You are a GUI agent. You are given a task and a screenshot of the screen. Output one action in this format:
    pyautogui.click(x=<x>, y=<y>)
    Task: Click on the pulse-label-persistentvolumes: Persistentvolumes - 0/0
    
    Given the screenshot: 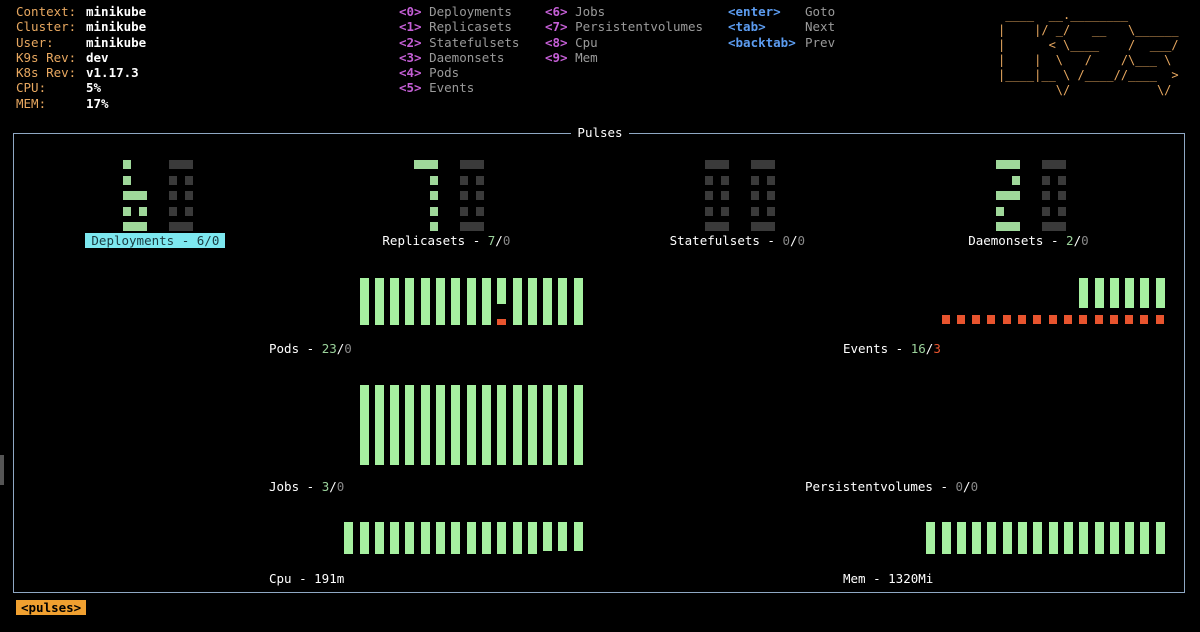 What is the action you would take?
    pyautogui.click(x=892, y=486)
    